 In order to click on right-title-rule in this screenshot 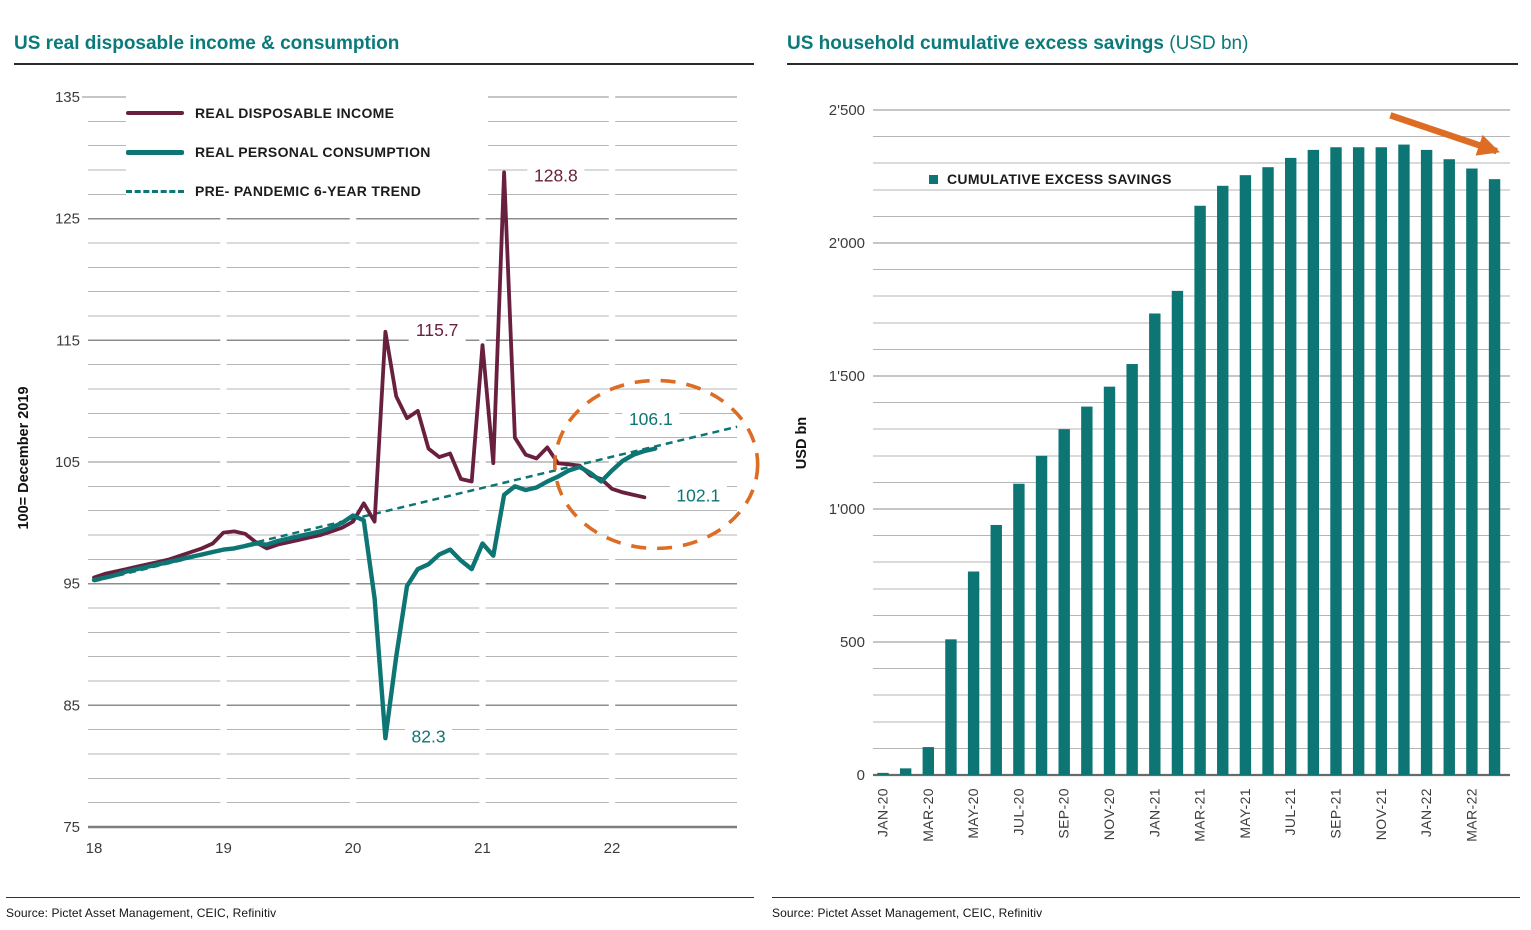, I will do `click(1152, 64)`.